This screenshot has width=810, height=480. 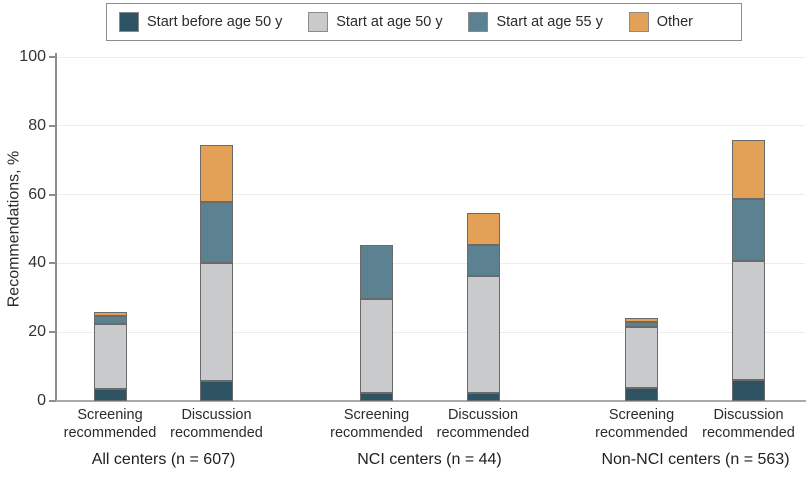 I want to click on bar-all-screening, so click(x=110, y=356).